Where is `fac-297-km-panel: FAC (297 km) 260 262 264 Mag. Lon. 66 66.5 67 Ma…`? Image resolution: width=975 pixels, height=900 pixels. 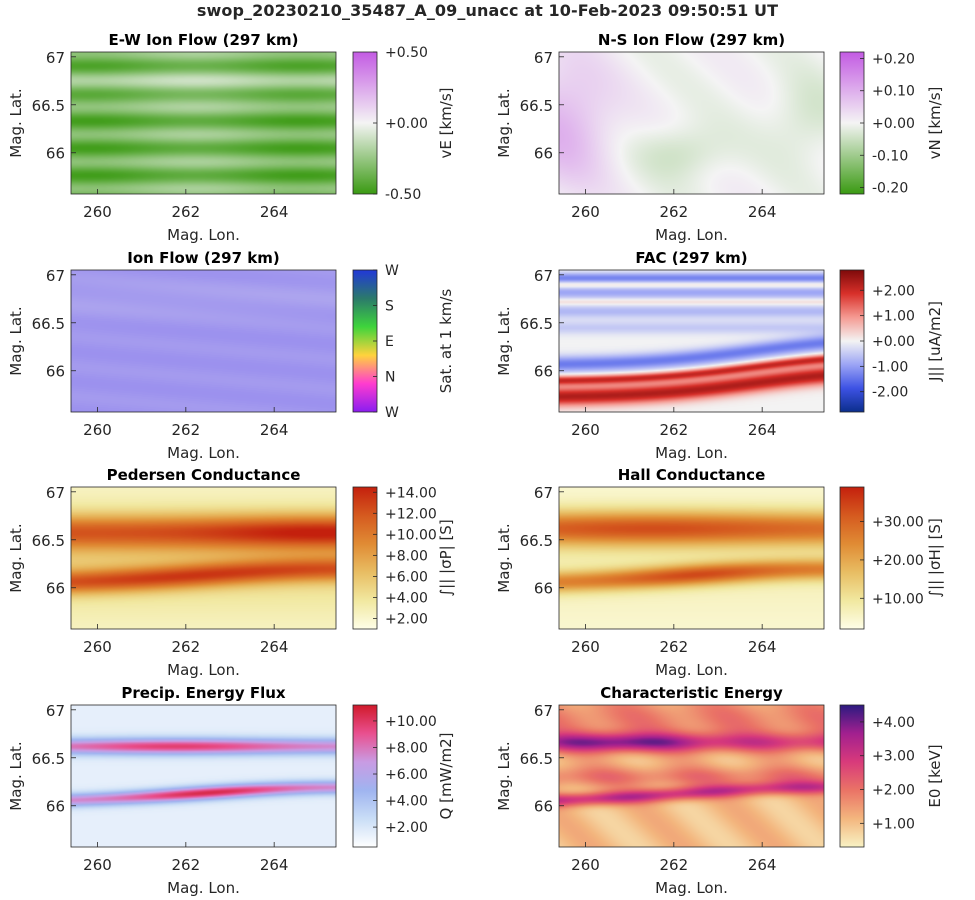
fac-297-km-panel: FAC (297 km) 260 262 264 Mag. Lon. 66 66.5 67 Ma… is located at coordinates (719, 355).